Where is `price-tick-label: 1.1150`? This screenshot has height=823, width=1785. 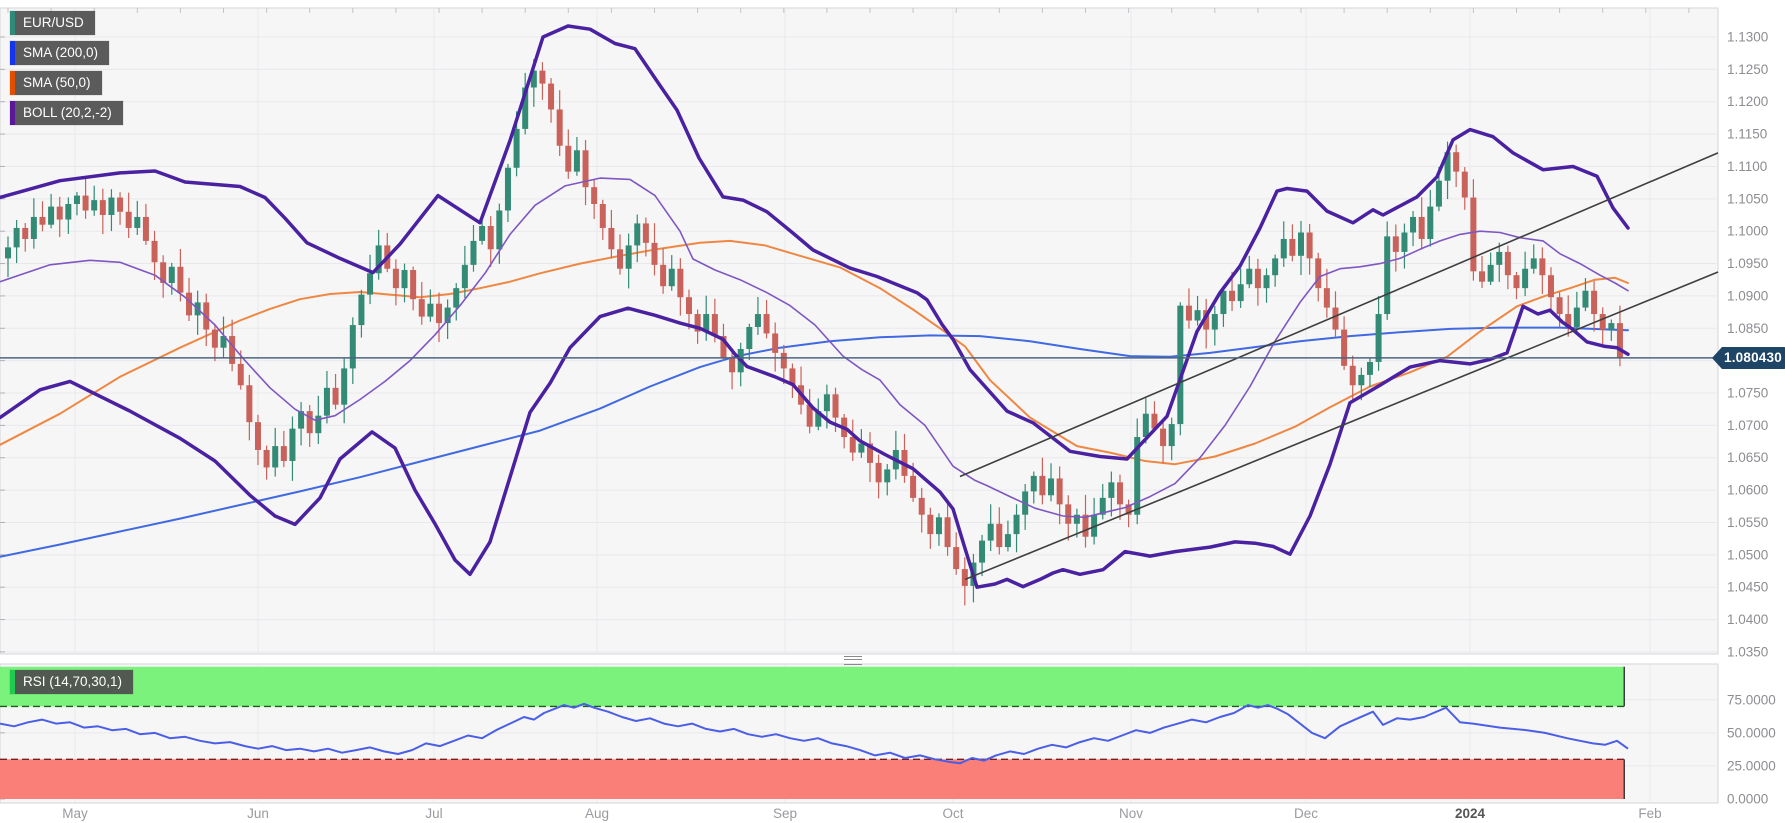
price-tick-label: 1.1150 is located at coordinates (1747, 134).